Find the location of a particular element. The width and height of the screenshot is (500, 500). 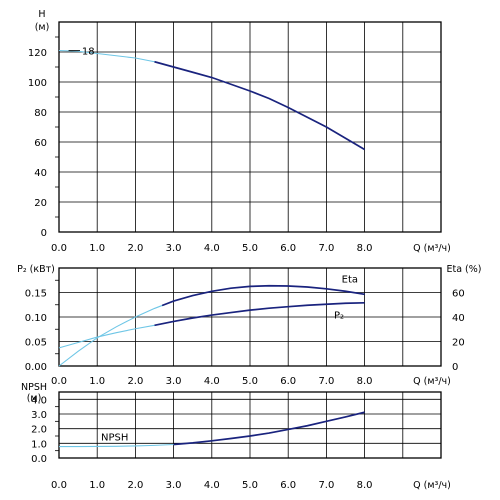

y-tick-label: 120 is located at coordinates (37, 53).